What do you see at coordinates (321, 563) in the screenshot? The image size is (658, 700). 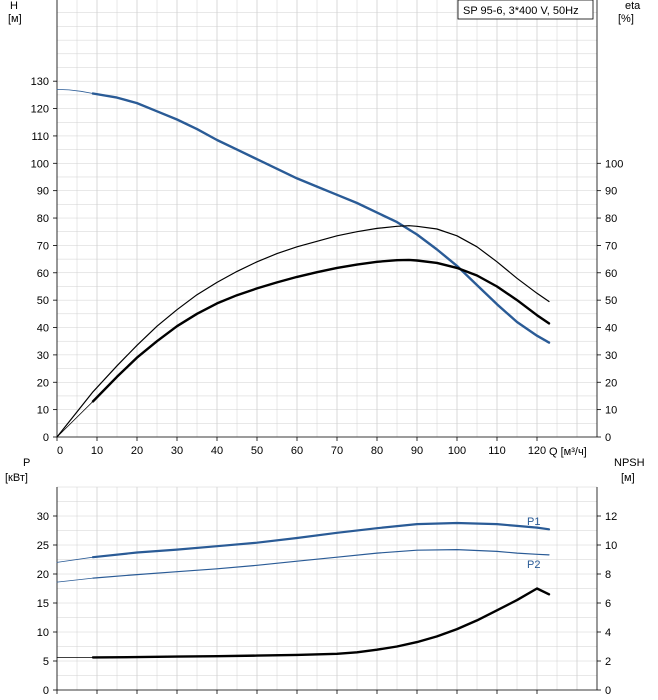 I see `series-line-P2` at bounding box center [321, 563].